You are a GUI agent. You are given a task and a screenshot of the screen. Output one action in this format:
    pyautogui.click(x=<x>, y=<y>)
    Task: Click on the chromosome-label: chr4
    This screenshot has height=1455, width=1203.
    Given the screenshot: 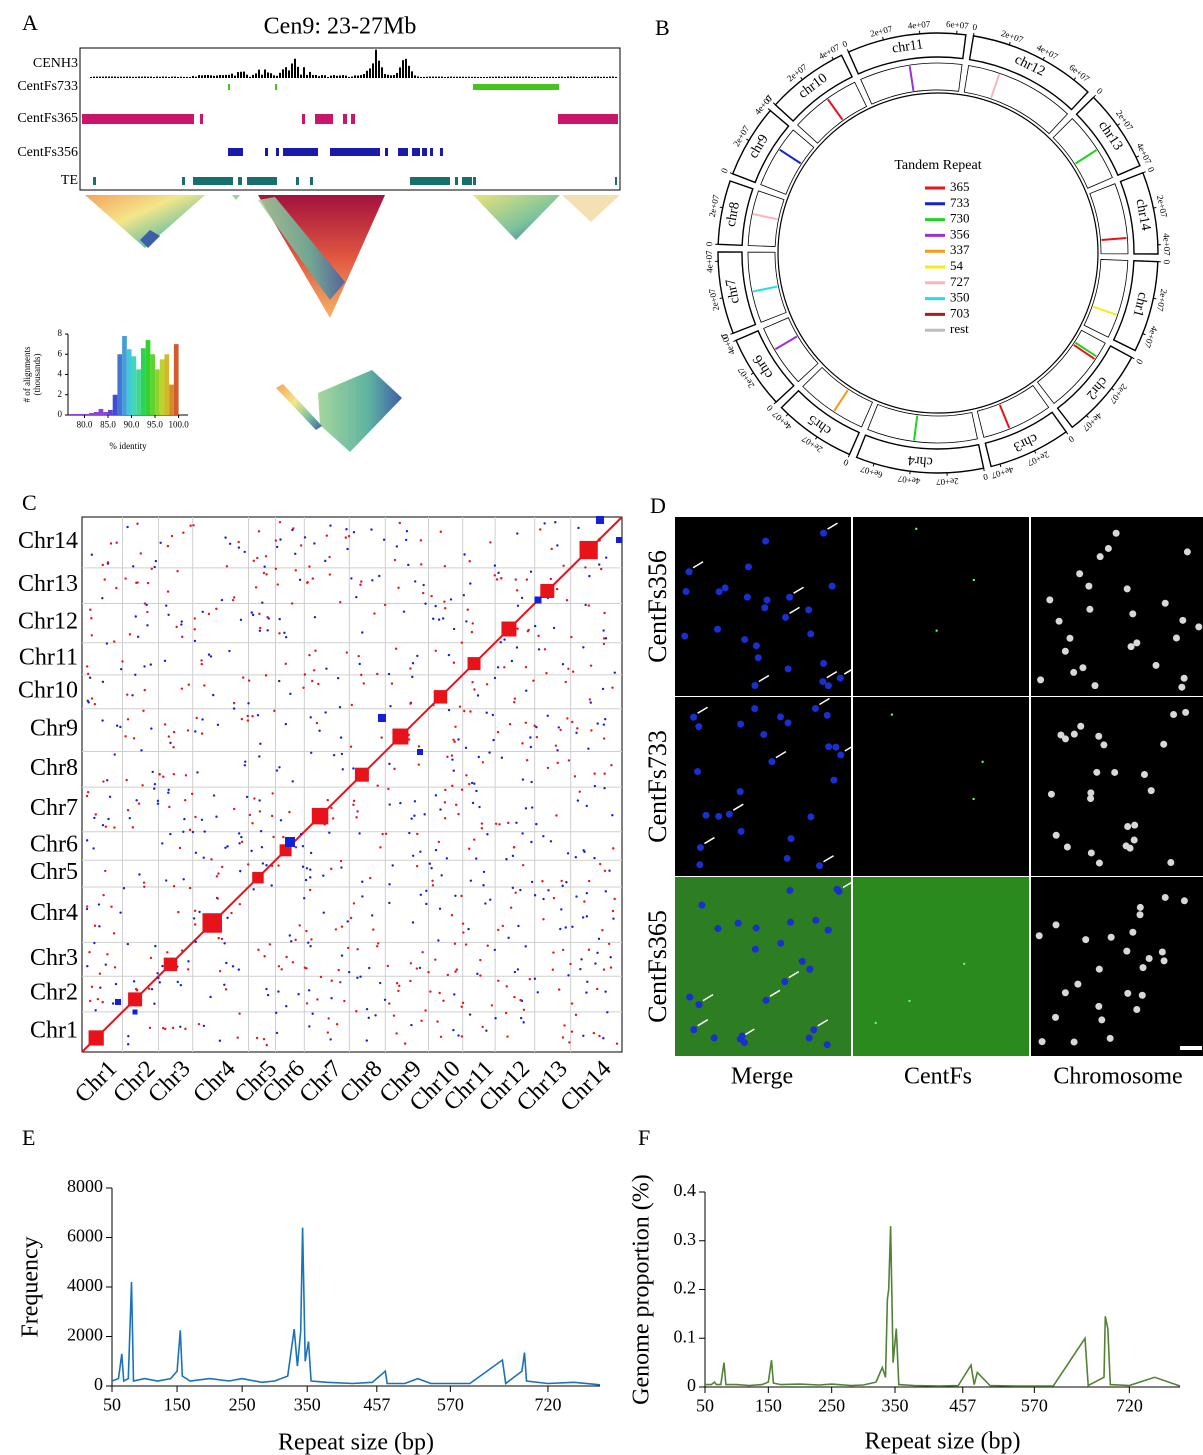 What is the action you would take?
    pyautogui.click(x=920, y=460)
    